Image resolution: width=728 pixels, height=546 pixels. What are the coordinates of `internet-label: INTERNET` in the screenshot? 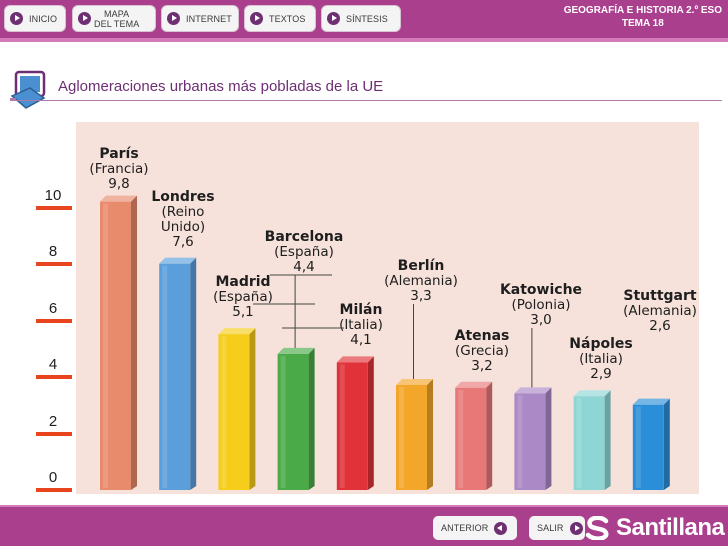 It's located at (209, 18).